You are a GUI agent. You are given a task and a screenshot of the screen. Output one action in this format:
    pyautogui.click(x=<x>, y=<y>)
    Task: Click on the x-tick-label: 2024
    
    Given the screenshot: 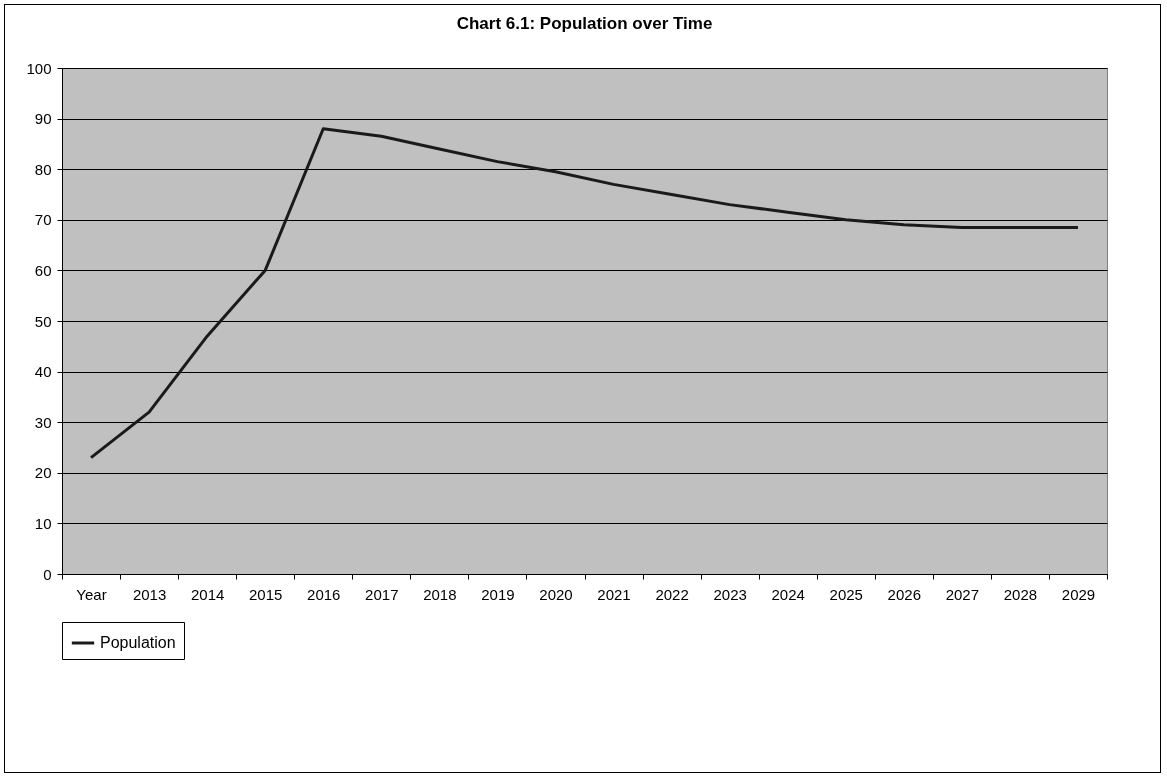 What is the action you would take?
    pyautogui.click(x=788, y=594)
    